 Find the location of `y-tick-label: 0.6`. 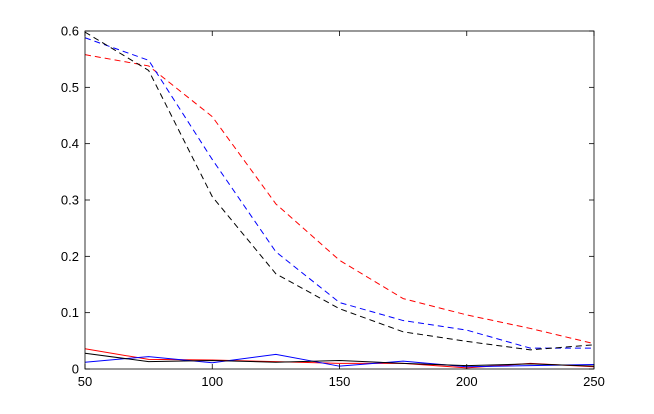

y-tick-label: 0.6 is located at coordinates (70, 31).